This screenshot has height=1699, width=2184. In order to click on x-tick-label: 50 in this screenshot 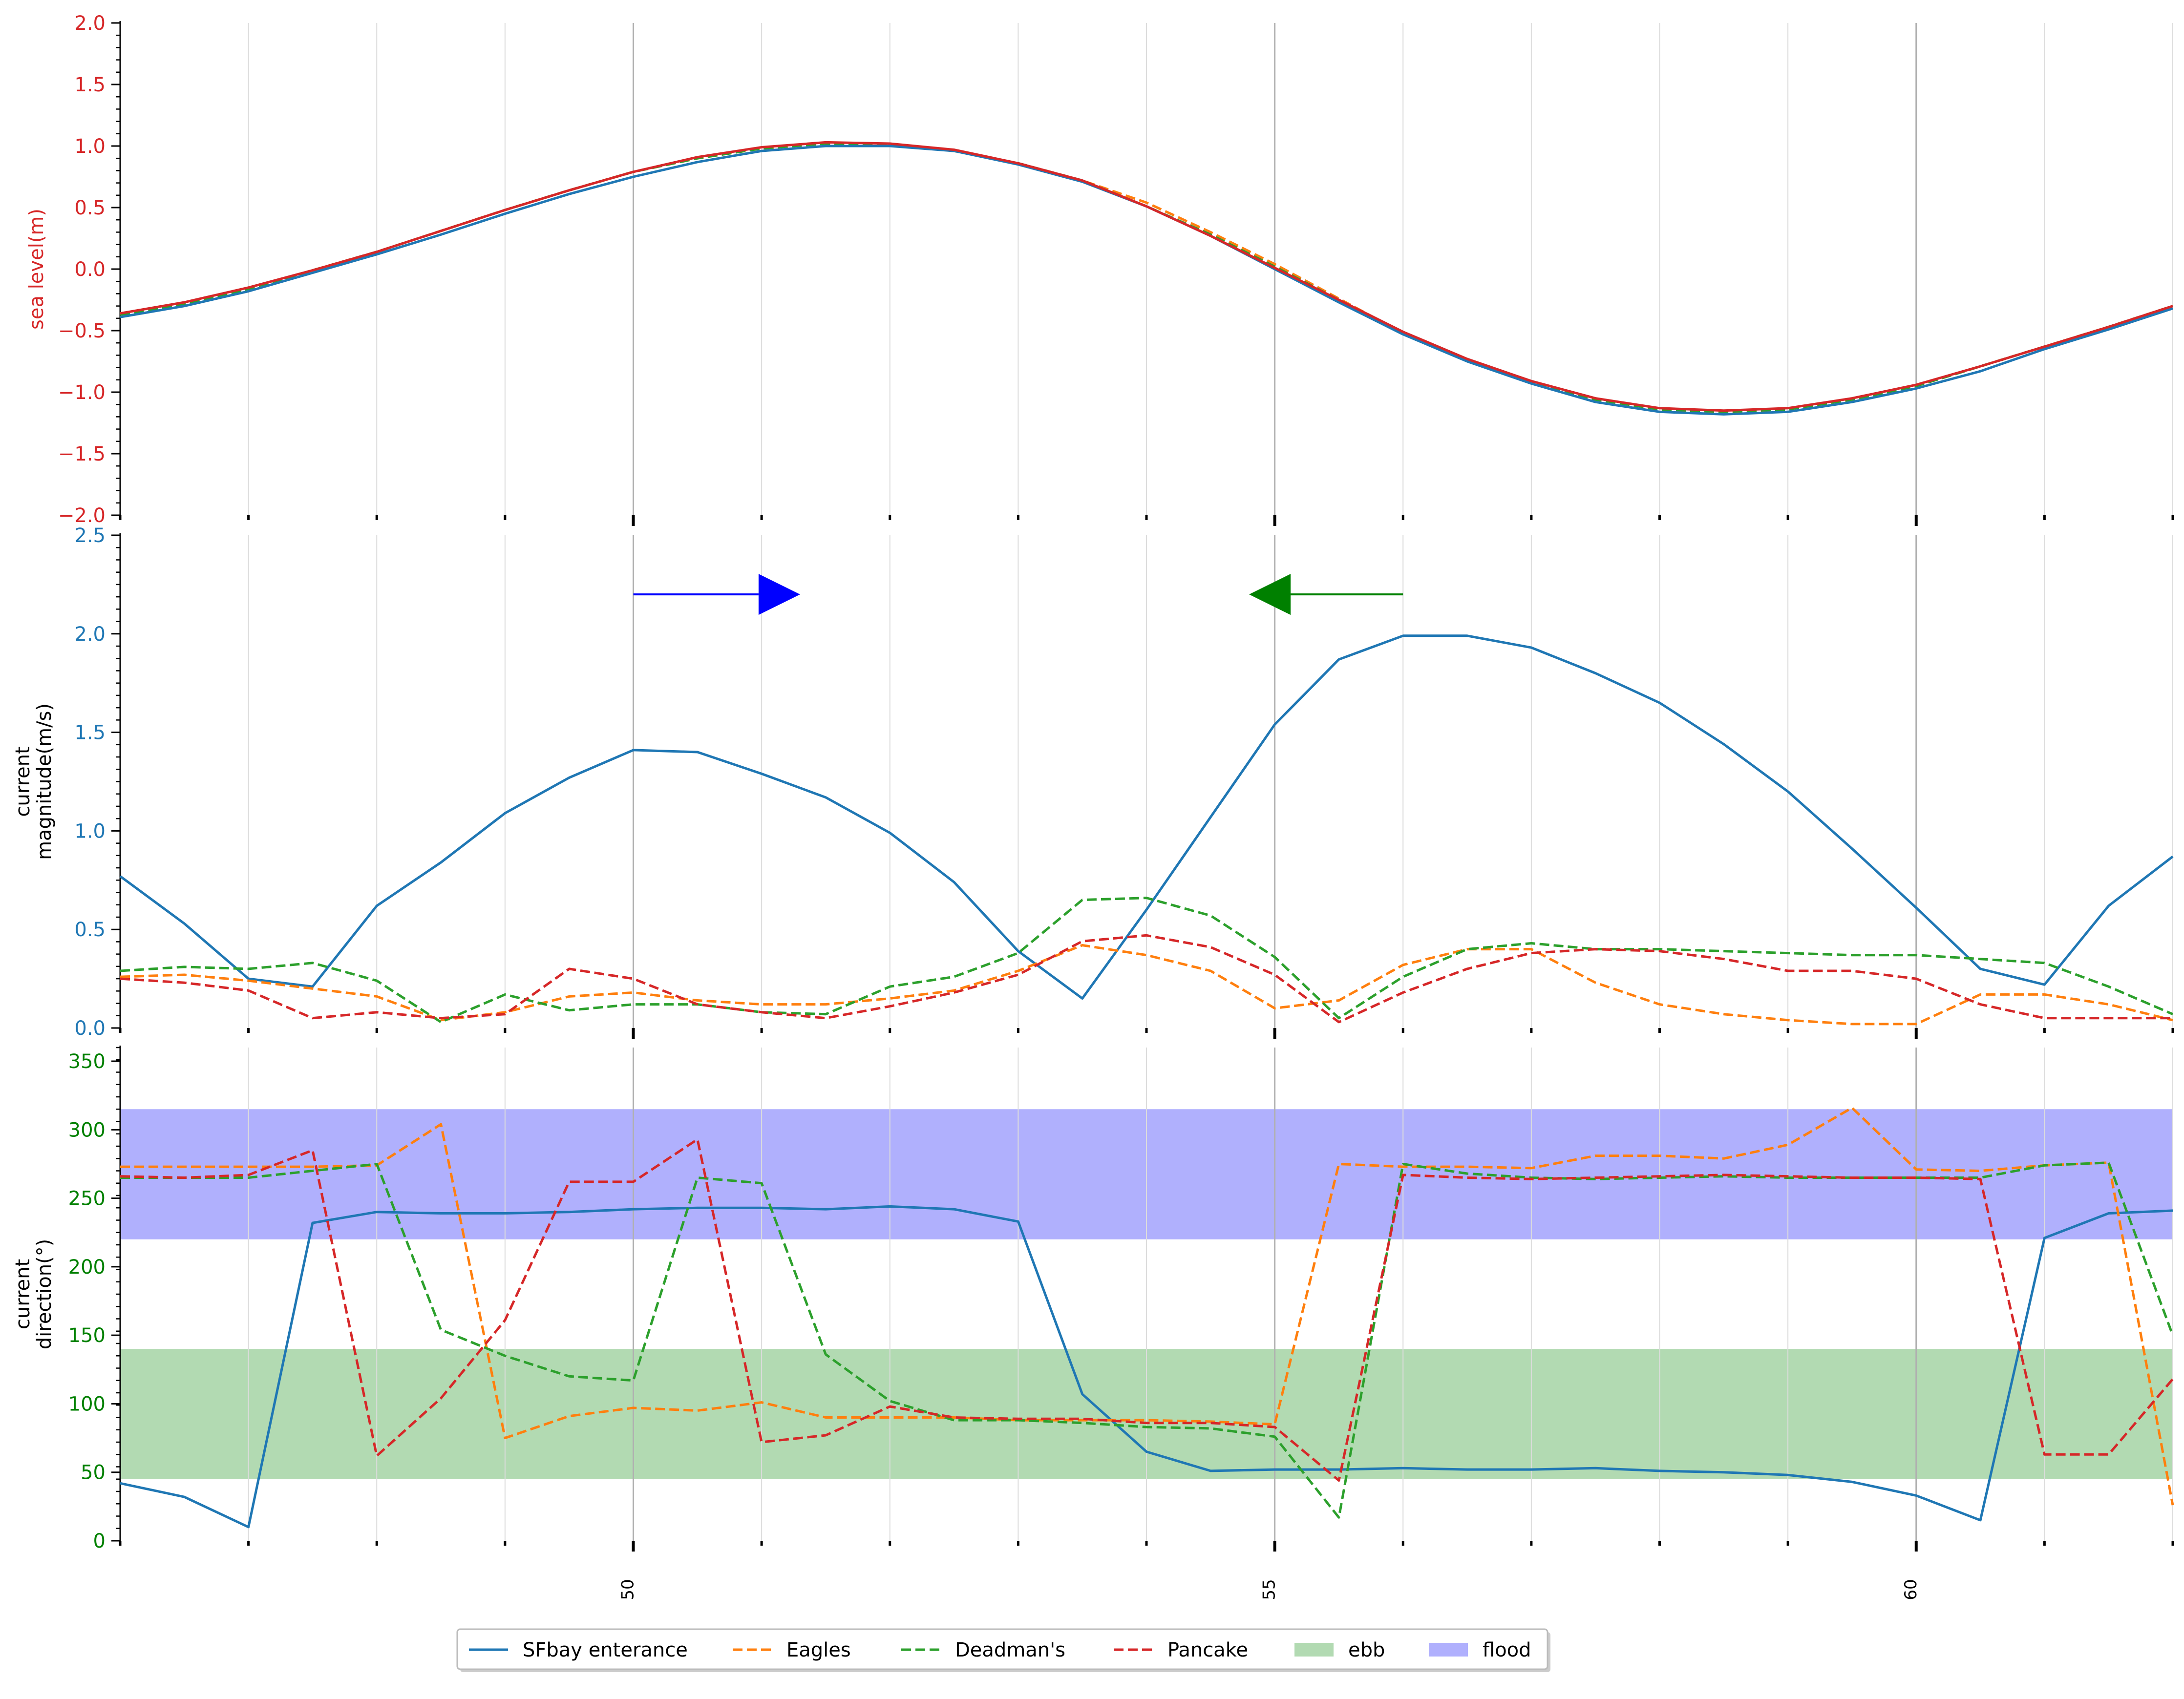, I will do `click(628, 1589)`.